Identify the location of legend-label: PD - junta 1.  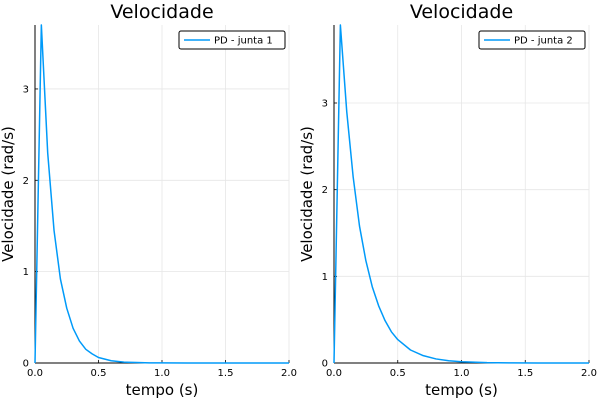
(243, 41).